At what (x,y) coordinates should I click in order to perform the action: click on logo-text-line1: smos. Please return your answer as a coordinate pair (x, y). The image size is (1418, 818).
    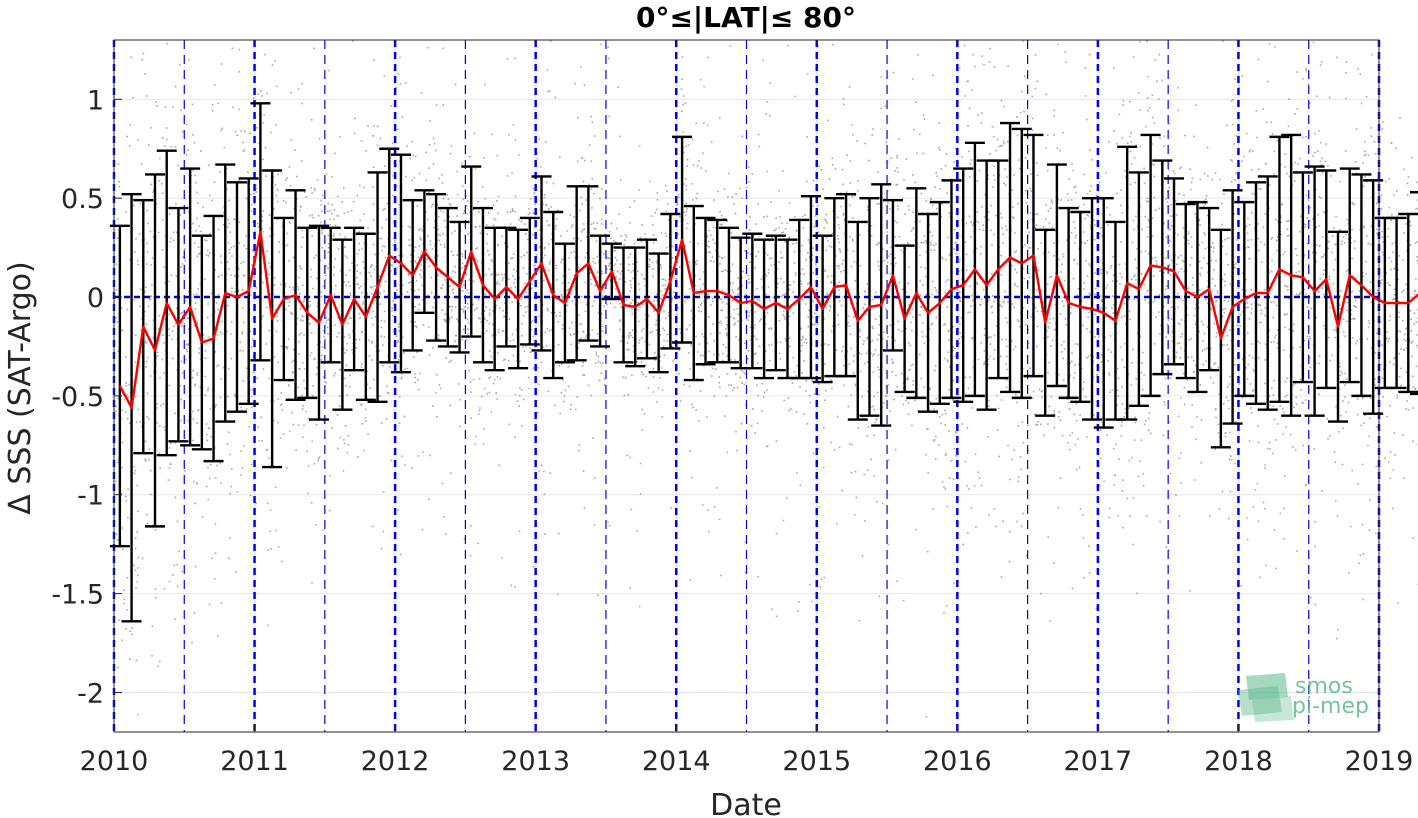
    Looking at the image, I should click on (1324, 686).